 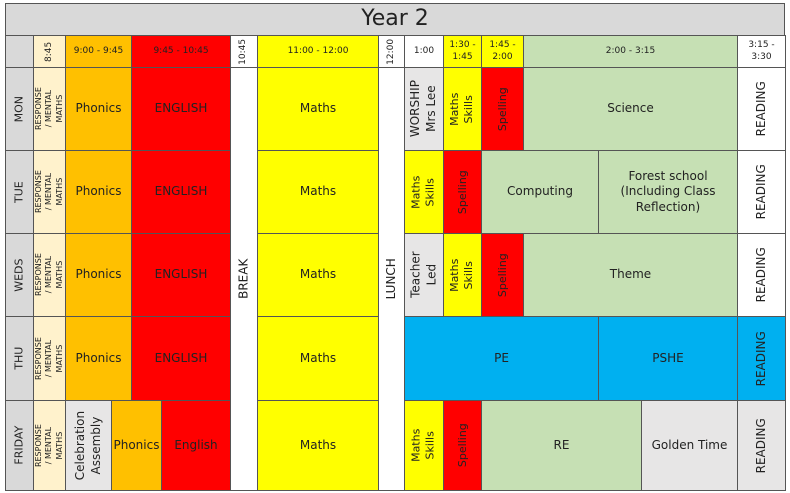 I want to click on title-cell: Year 2, so click(x=395, y=19).